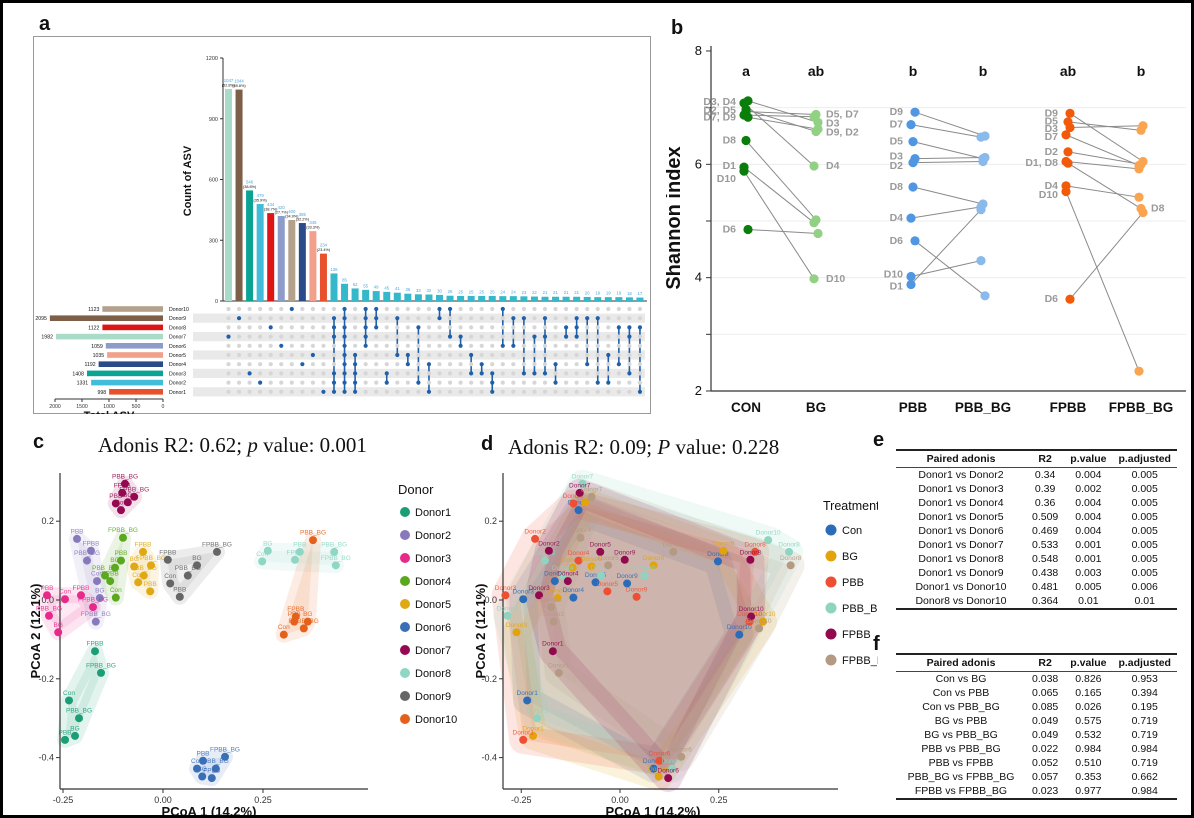 The width and height of the screenshot is (1194, 818). Describe the element at coordinates (109, 412) in the screenshot. I see `svg-text: Total ASV` at that location.